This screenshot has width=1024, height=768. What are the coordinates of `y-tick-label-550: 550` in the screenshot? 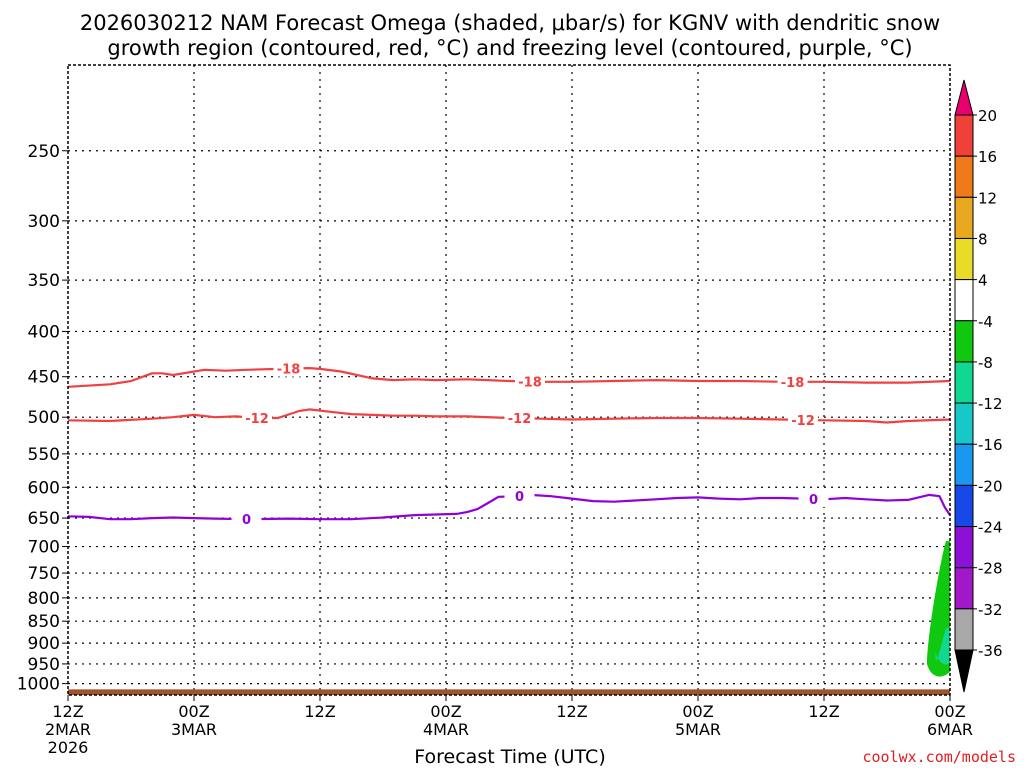 It's located at (44, 455).